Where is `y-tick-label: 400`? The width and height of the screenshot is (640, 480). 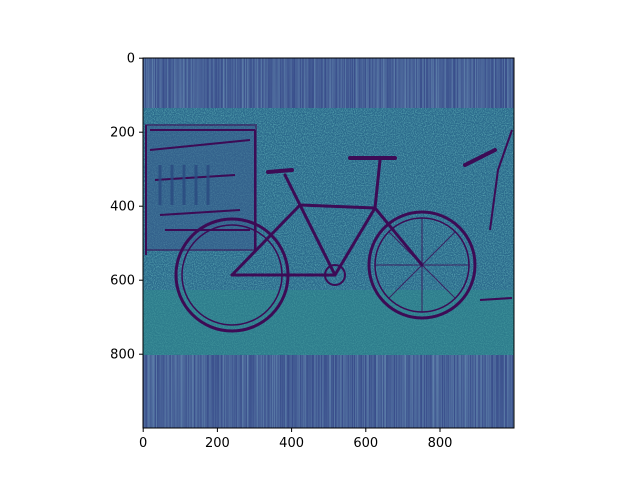 y-tick-label: 400 is located at coordinates (122, 207).